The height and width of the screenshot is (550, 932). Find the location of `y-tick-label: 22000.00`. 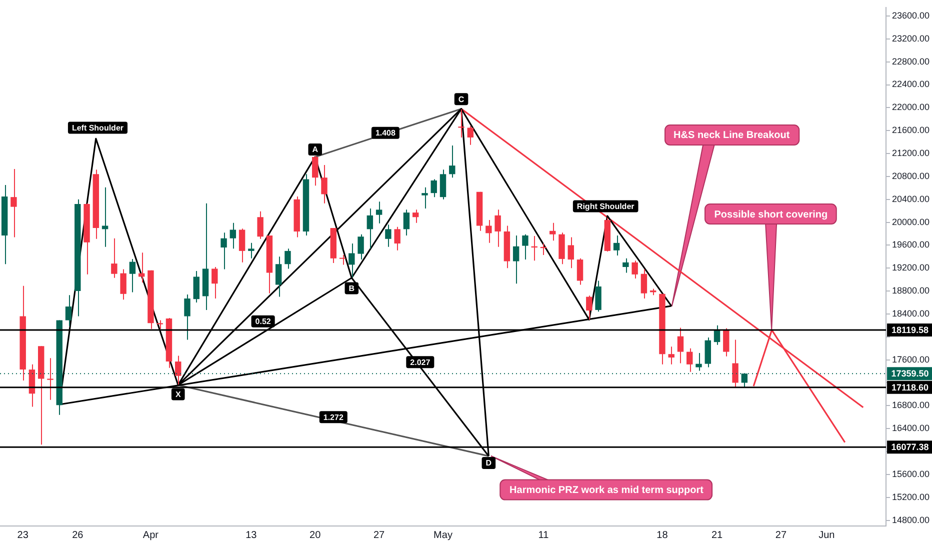

y-tick-label: 22000.00 is located at coordinates (911, 107).